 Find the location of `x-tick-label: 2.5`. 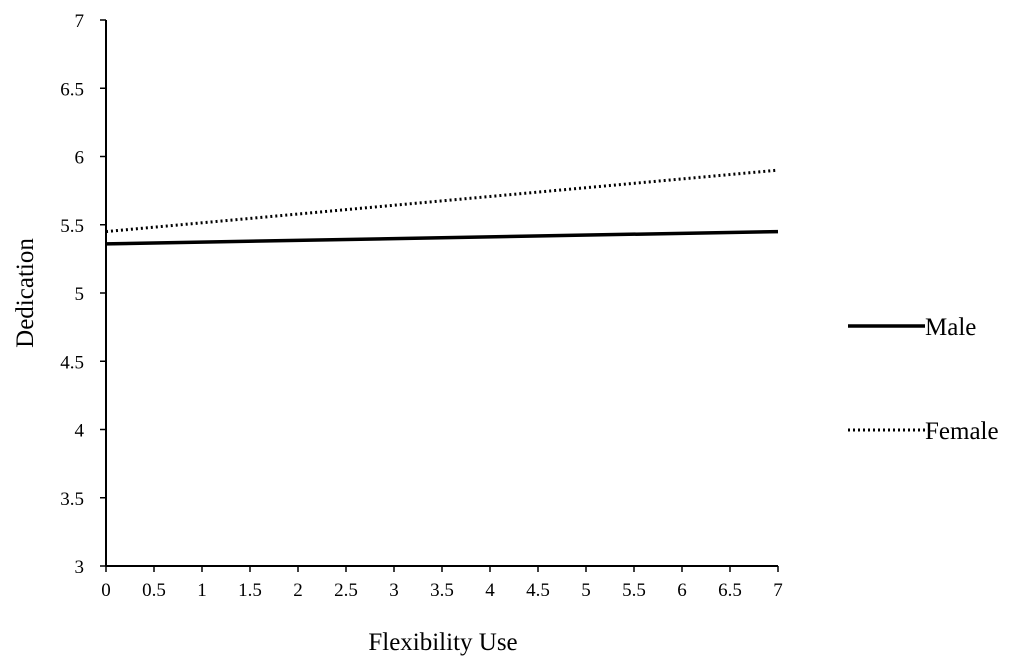

x-tick-label: 2.5 is located at coordinates (346, 590).